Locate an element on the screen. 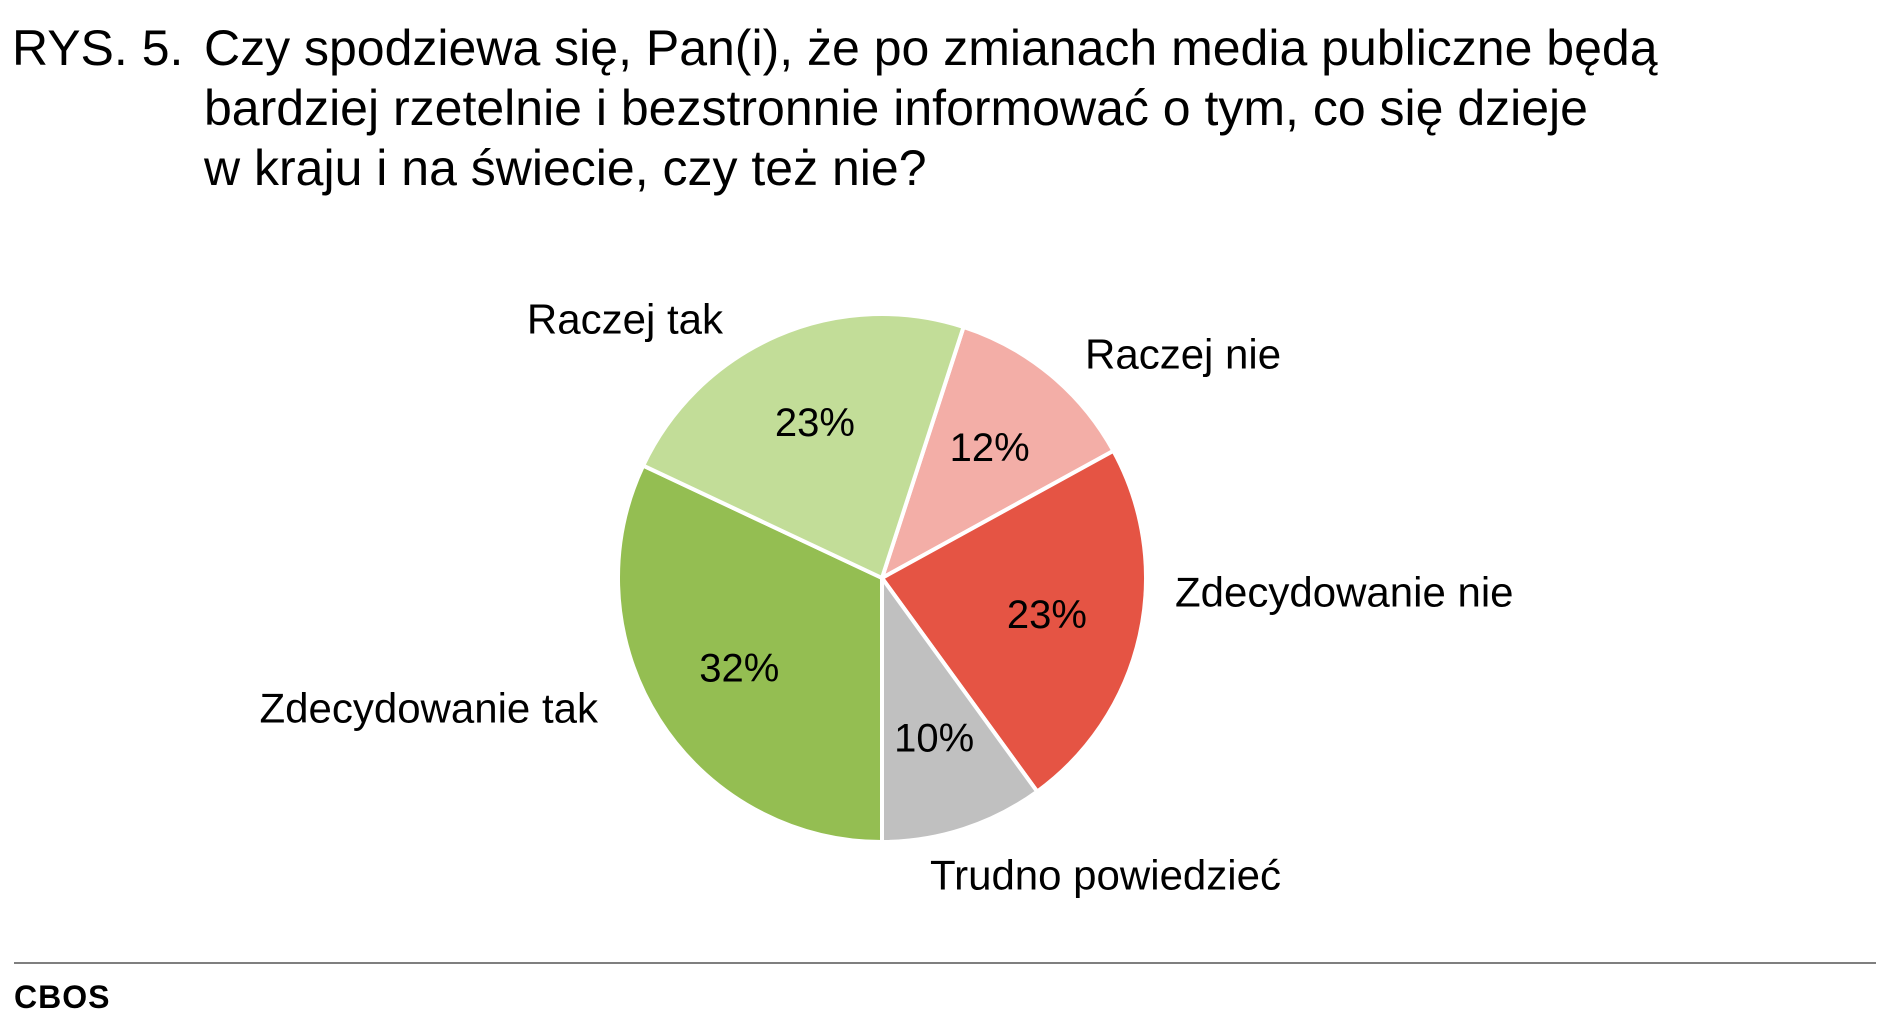  slice-category-label-zdecydowanie-nie: Zdecydowanie nie is located at coordinates (1344, 592).